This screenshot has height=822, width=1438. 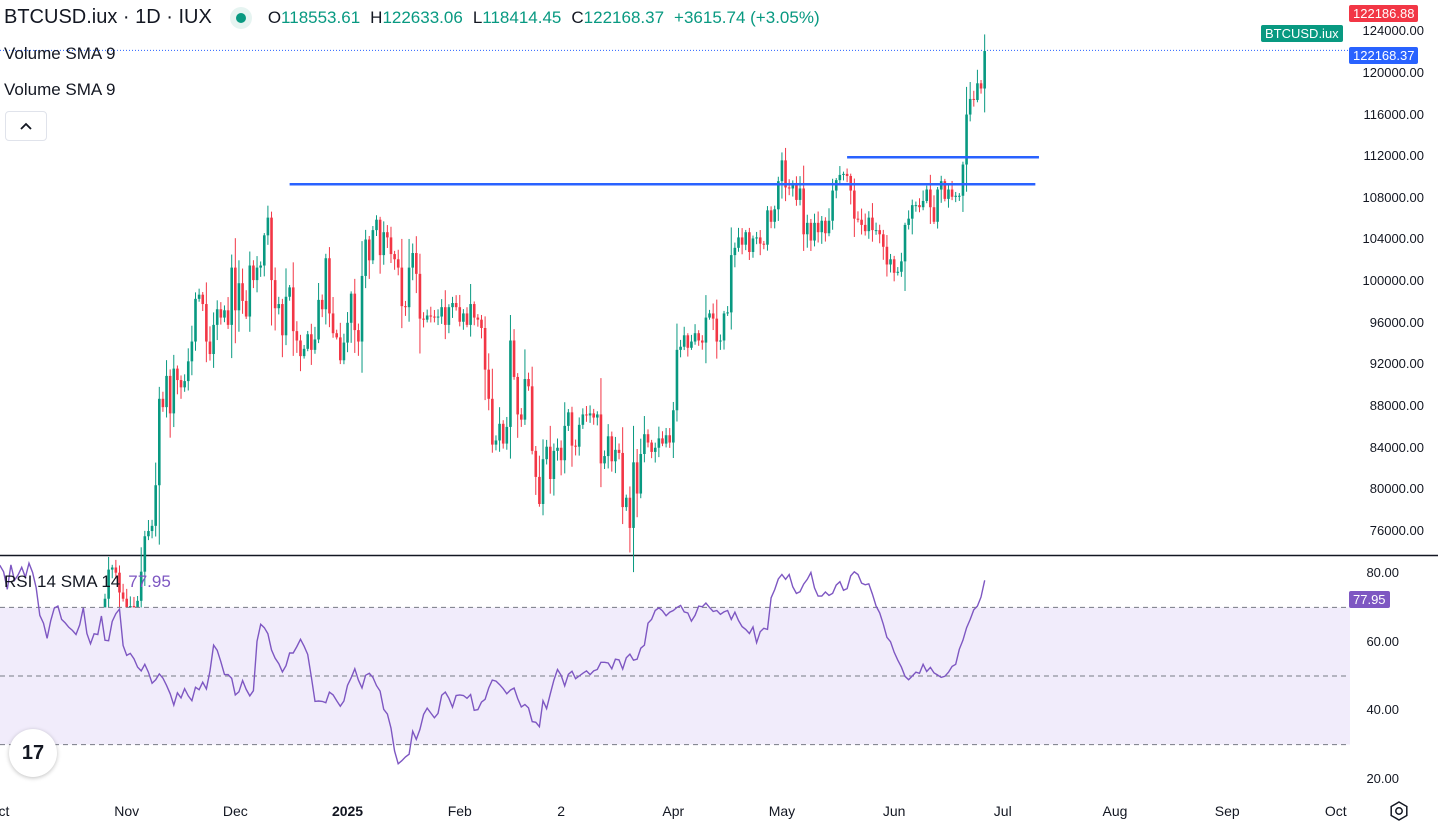 I want to click on volume-indicator-label: Volume SMA 9, so click(x=60, y=53).